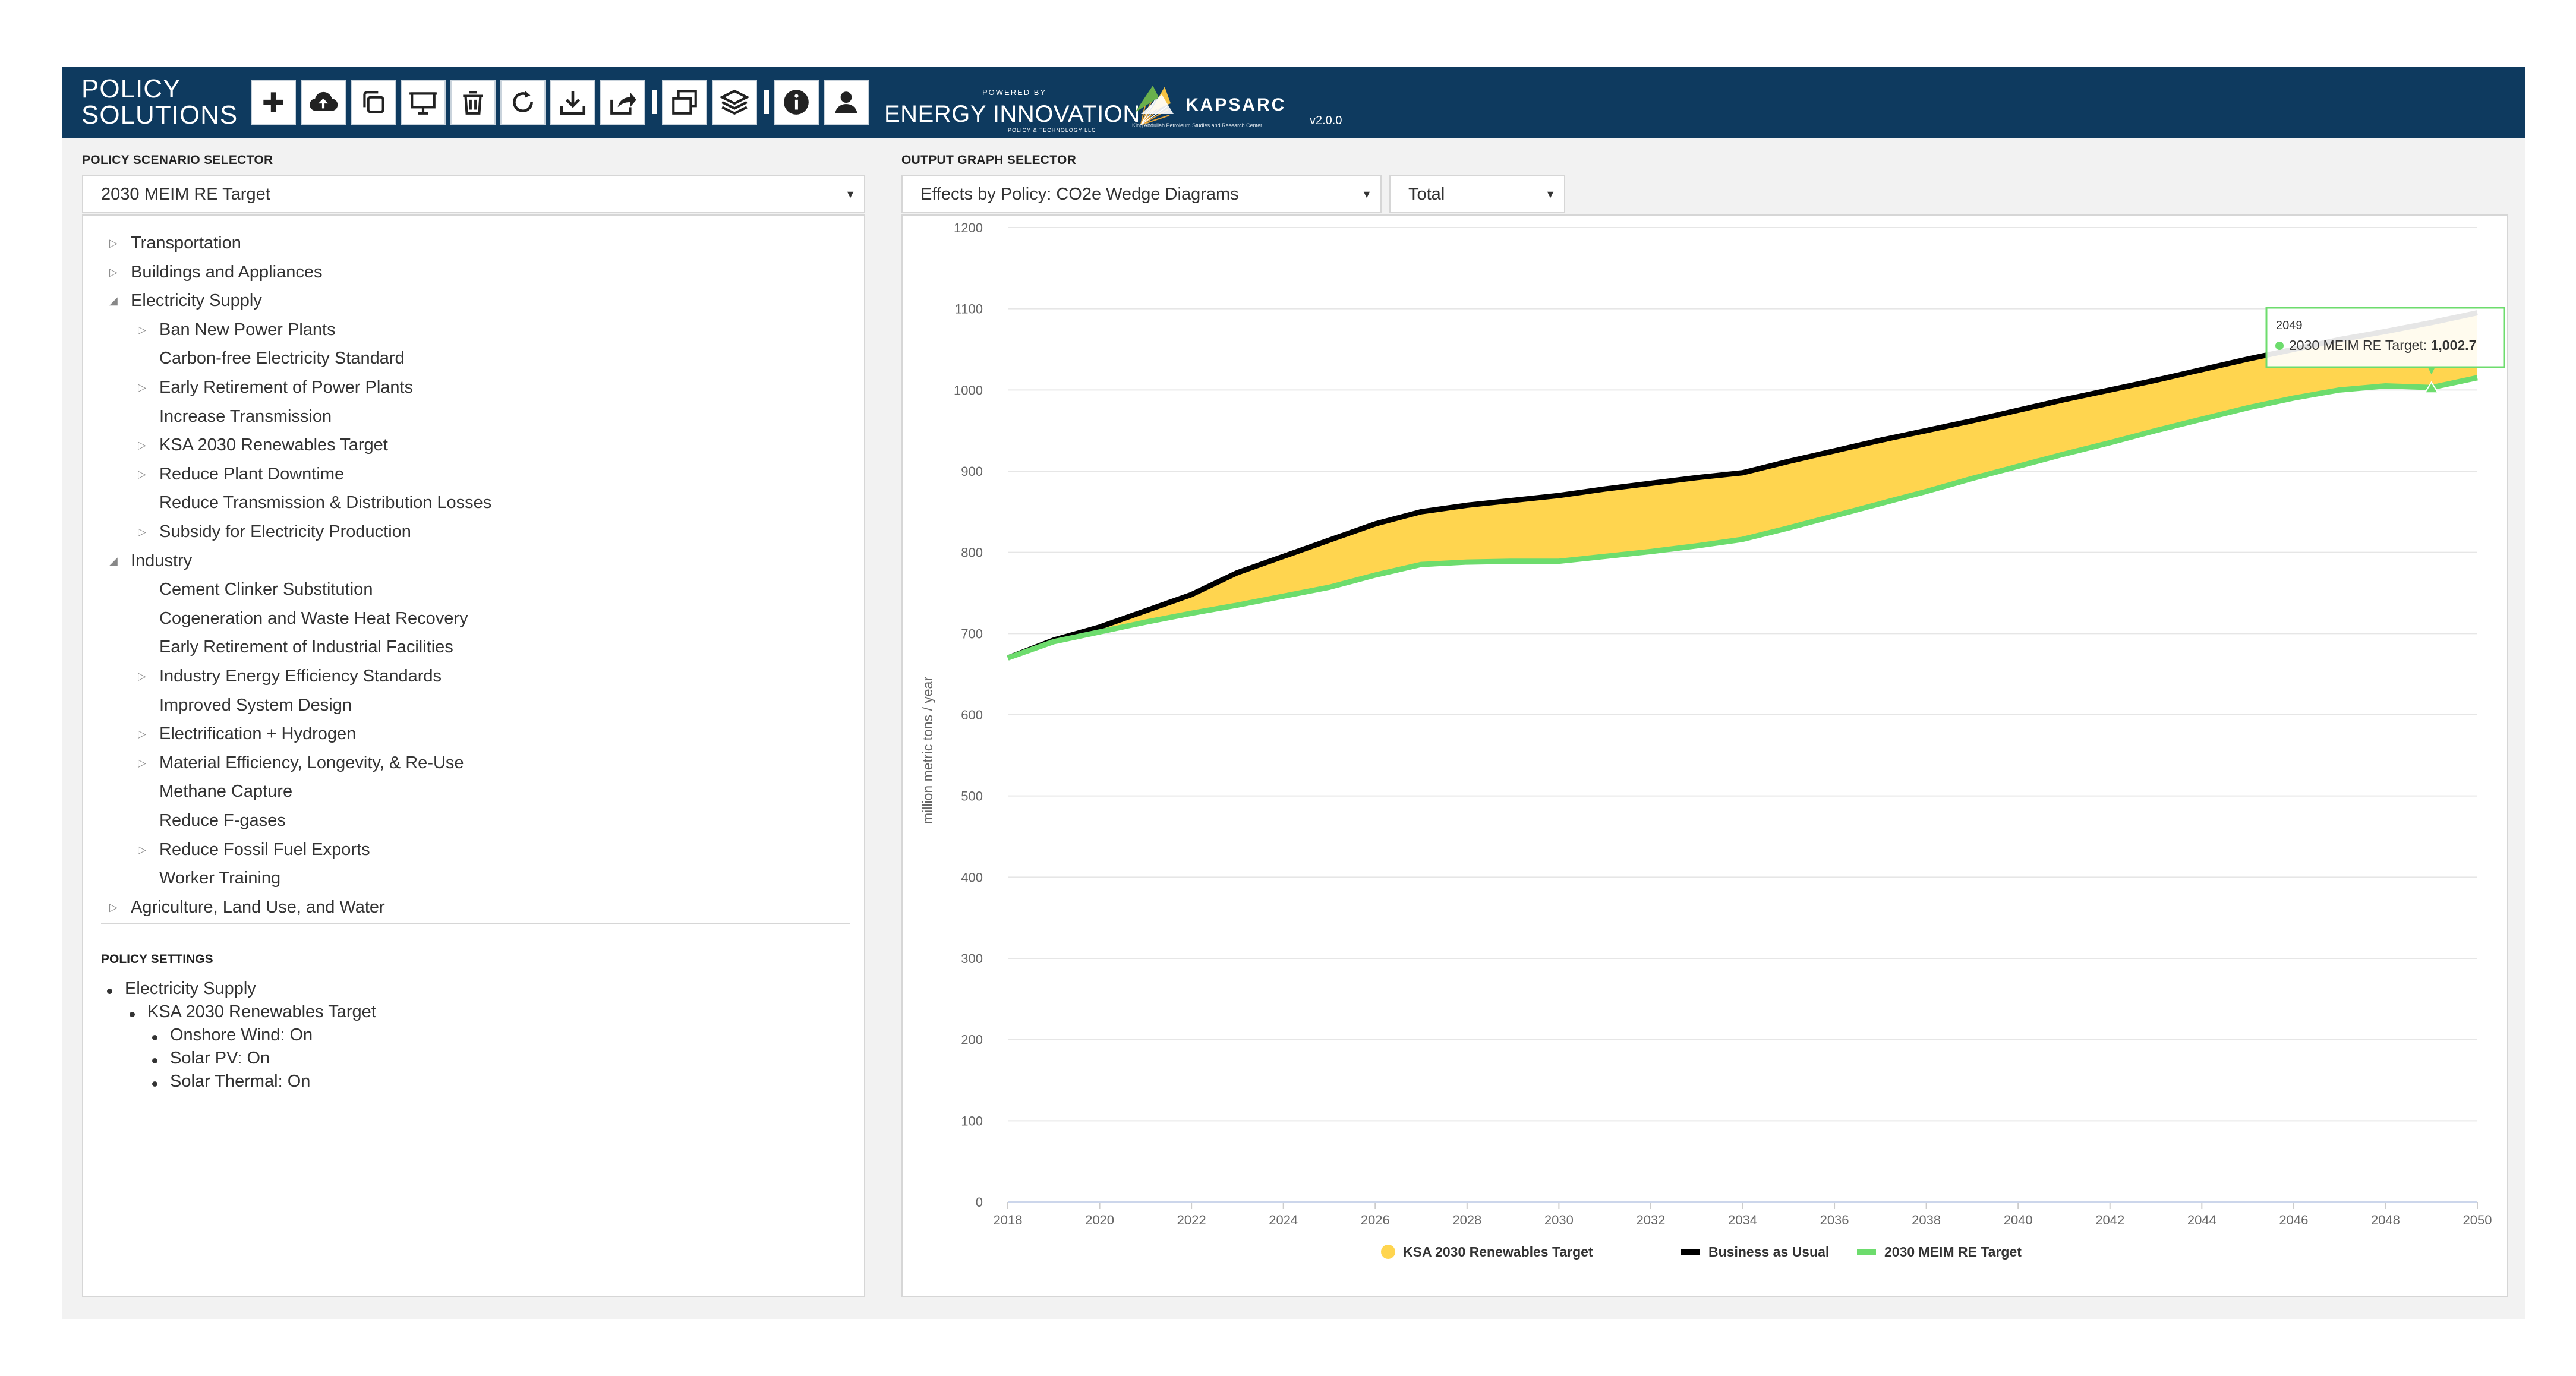  Describe the element at coordinates (1388, 1252) in the screenshot. I see `legend-swatch-ksa-2030-renewables-target` at that location.